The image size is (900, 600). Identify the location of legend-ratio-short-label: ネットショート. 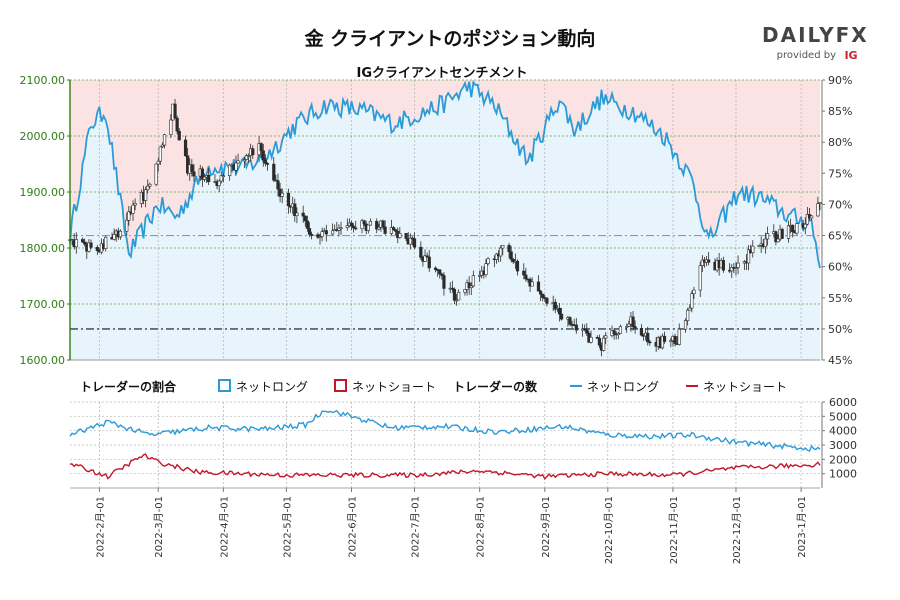
(394, 387).